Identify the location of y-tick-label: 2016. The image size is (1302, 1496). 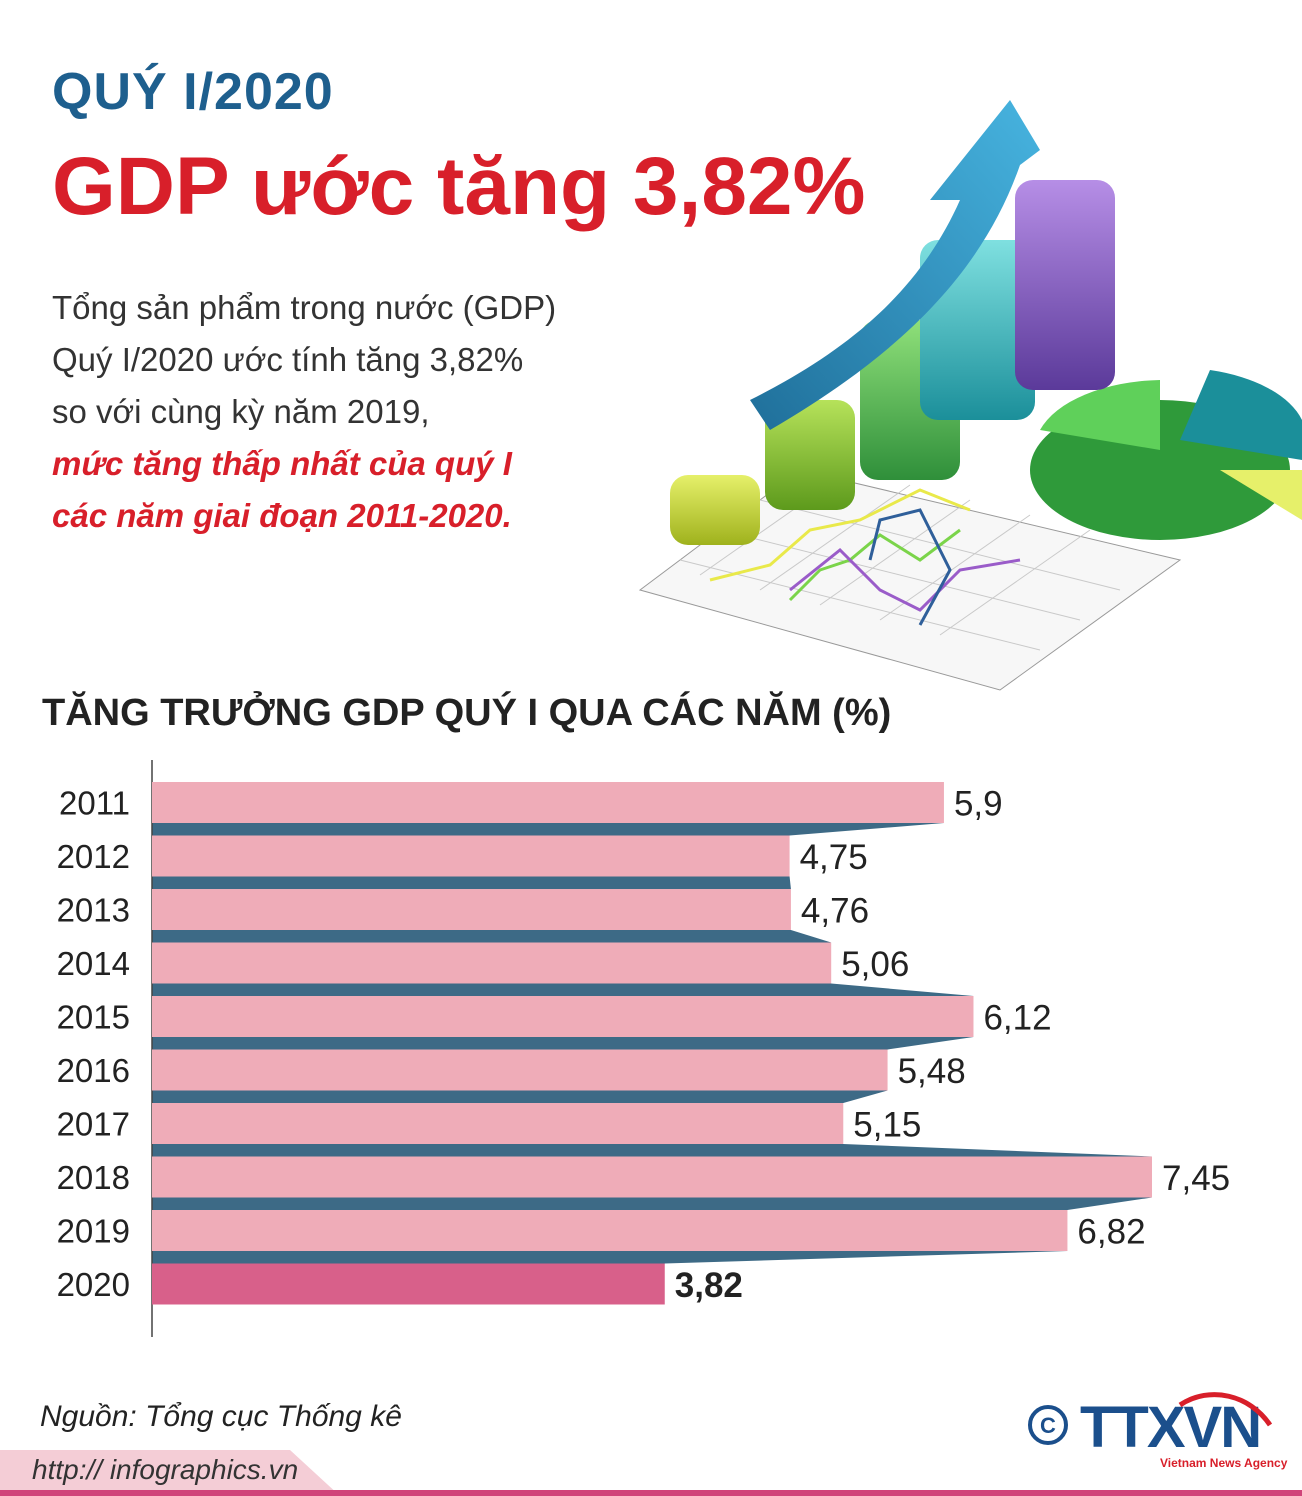
(93, 1070).